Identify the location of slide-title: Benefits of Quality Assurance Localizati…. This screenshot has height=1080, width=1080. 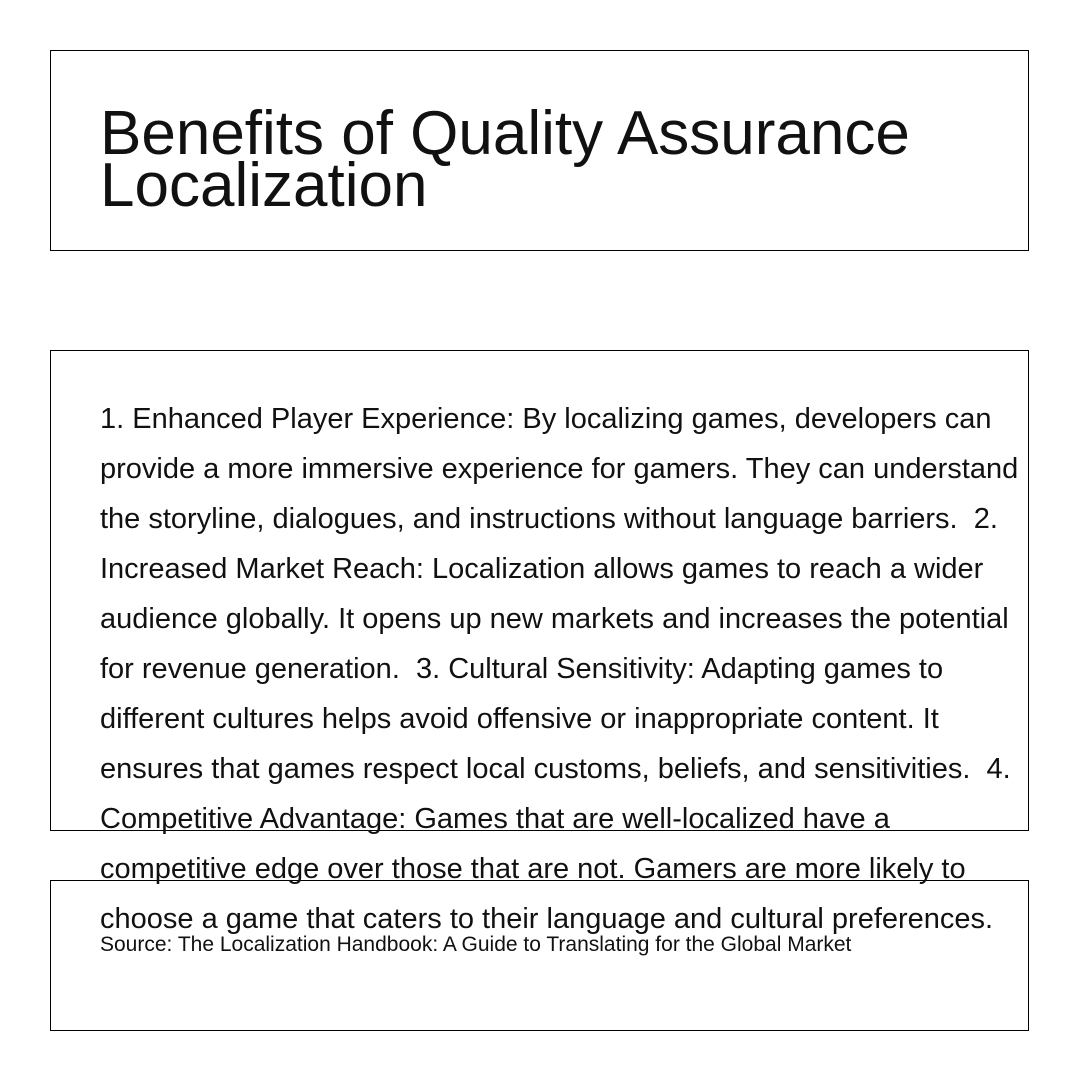
(505, 159).